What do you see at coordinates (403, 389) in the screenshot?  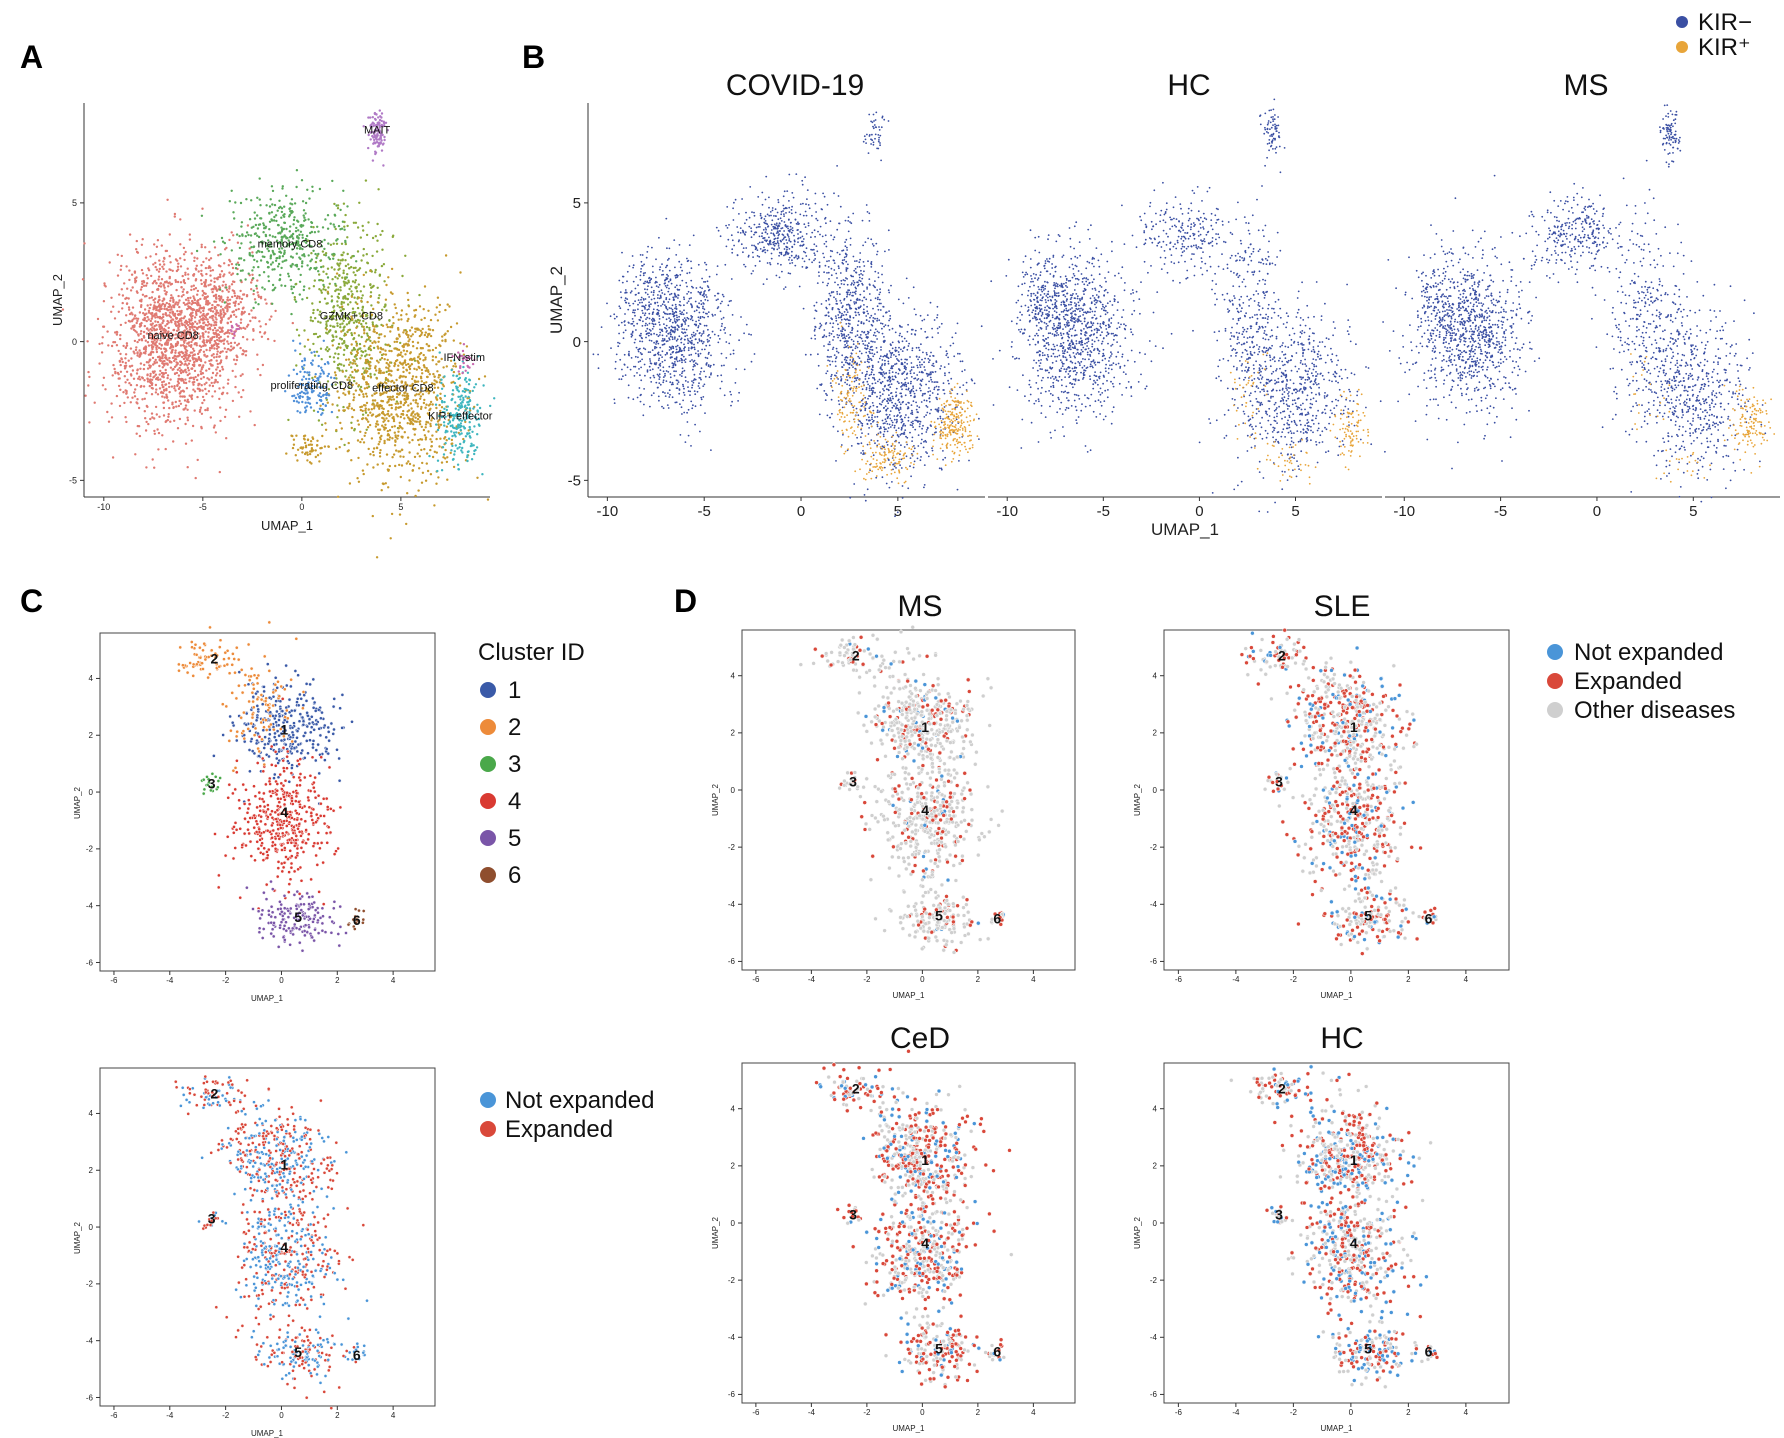 I see `panel-a-cluster-label: effector CD8` at bounding box center [403, 389].